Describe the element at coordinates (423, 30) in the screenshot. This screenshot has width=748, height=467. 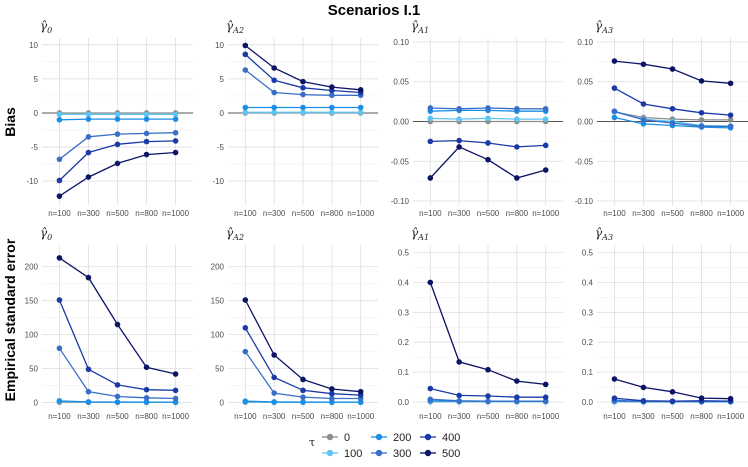
I see `panel-title-subscript: A1` at that location.